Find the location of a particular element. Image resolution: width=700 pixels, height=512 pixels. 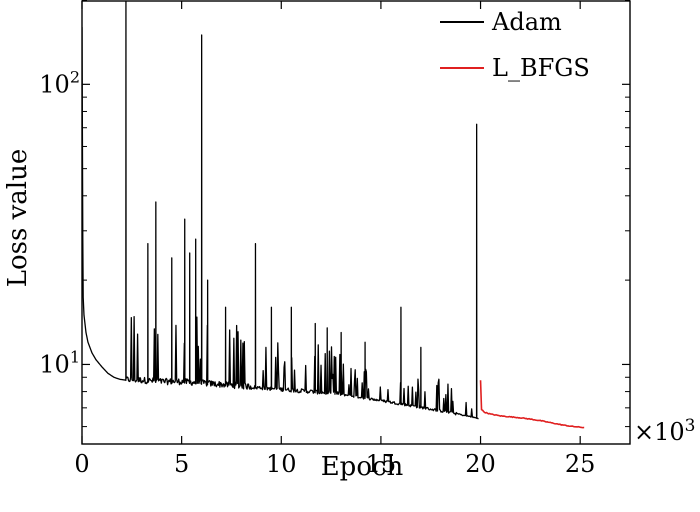

x-axis-multiplier: ×10³ is located at coordinates (664, 431).